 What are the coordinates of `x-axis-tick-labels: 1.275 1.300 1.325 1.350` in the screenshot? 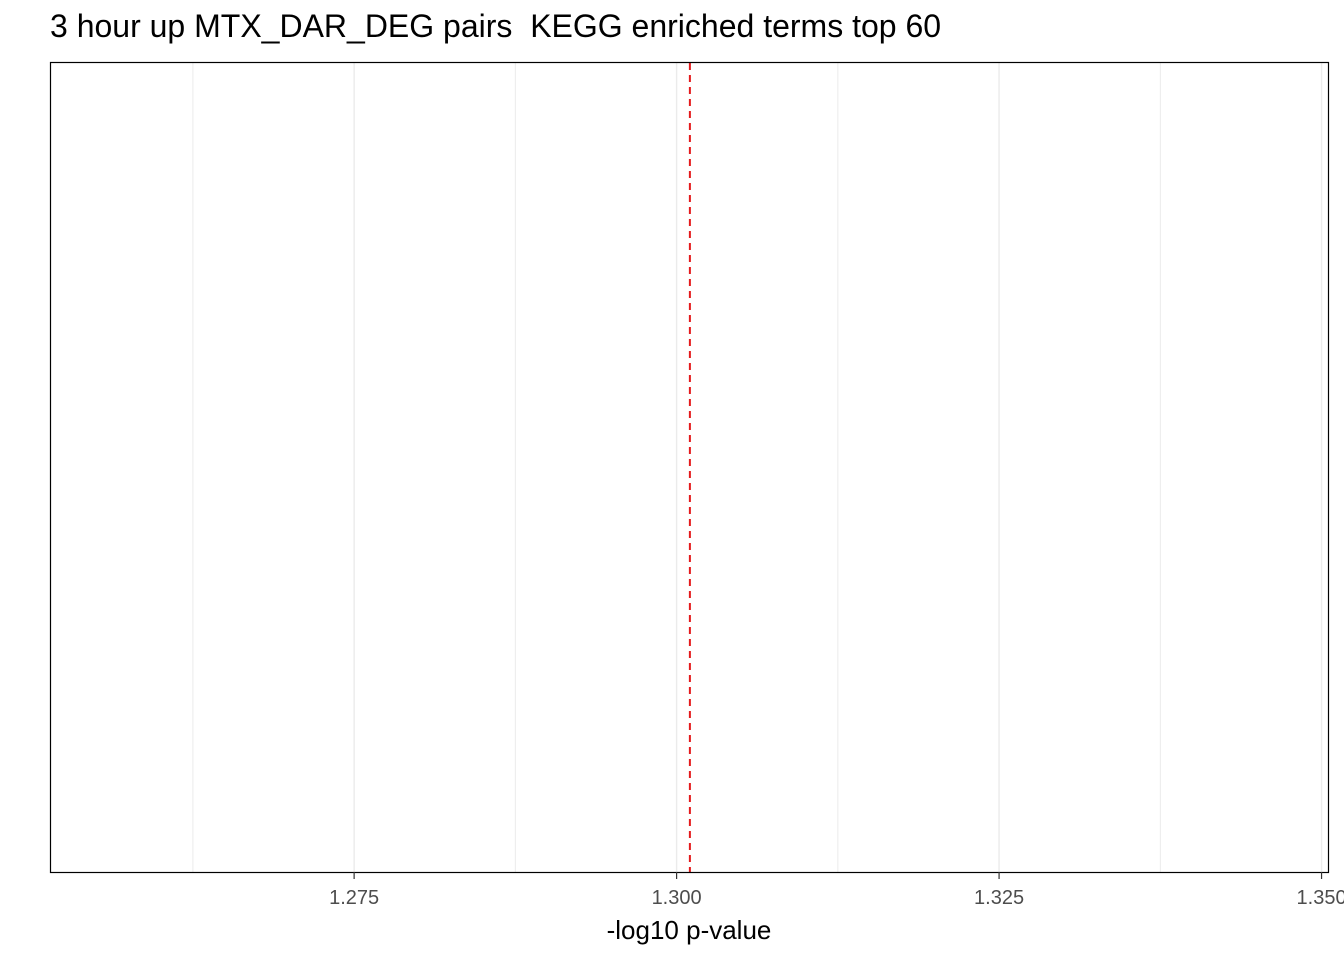 It's located at (836, 898).